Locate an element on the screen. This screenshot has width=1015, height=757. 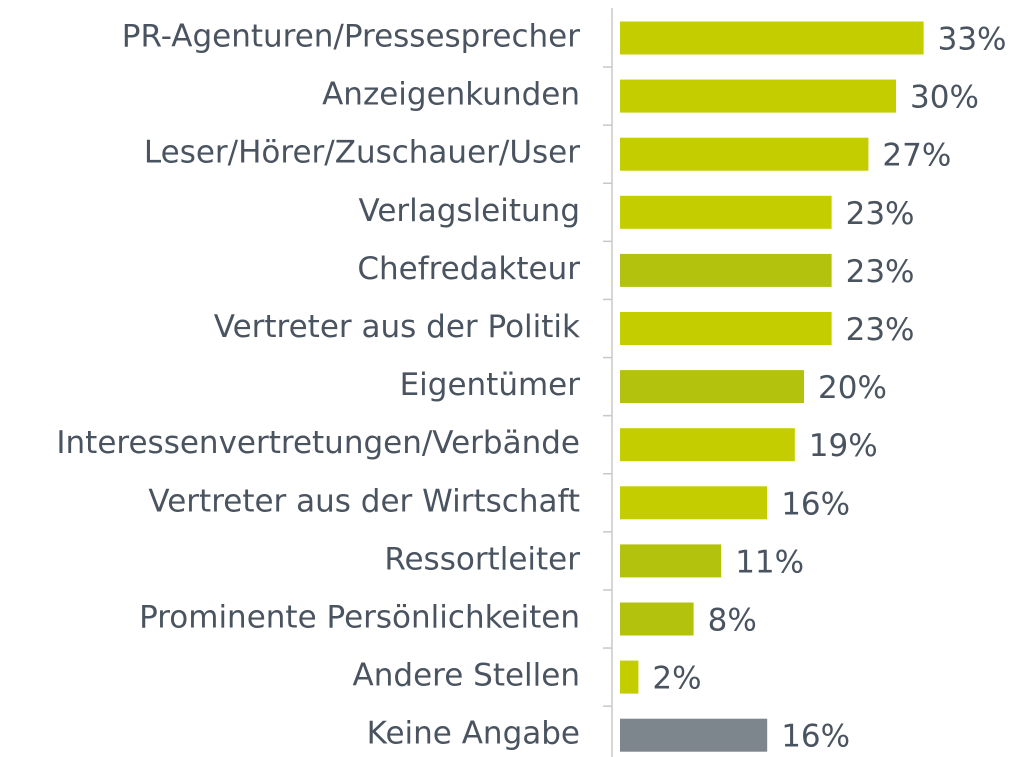
value-label: 2% is located at coordinates (676, 679).